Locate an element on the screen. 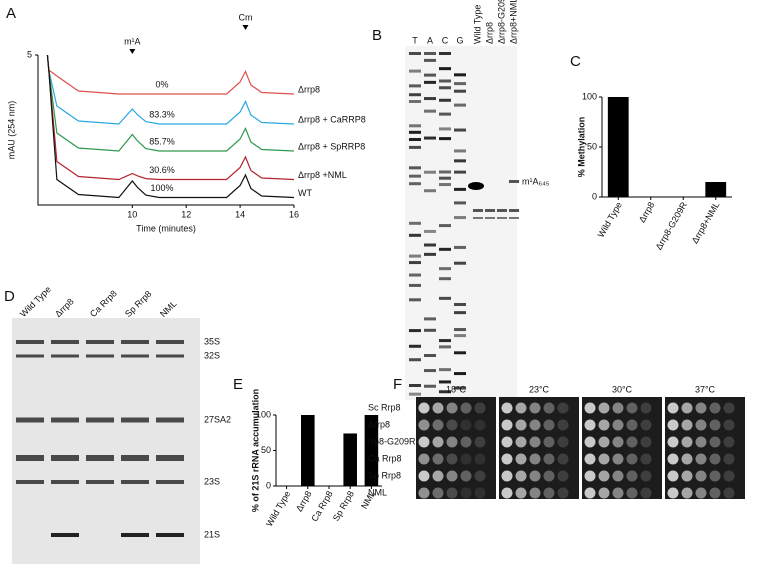  percent-label: 85.7% is located at coordinates (162, 141).